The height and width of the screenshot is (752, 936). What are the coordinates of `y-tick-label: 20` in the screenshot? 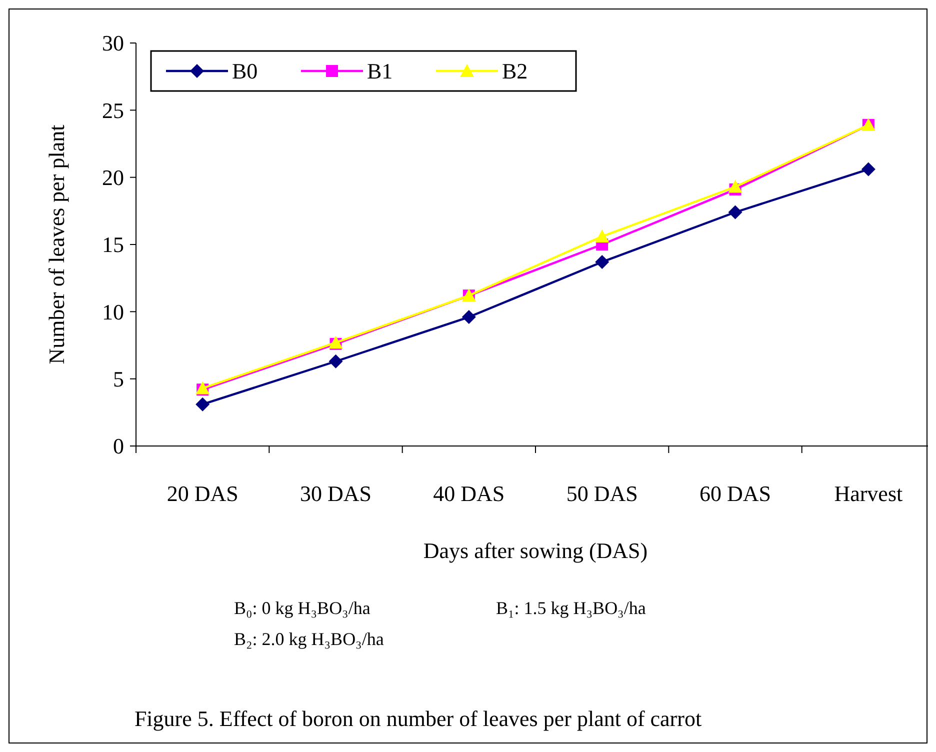 It's located at (113, 177).